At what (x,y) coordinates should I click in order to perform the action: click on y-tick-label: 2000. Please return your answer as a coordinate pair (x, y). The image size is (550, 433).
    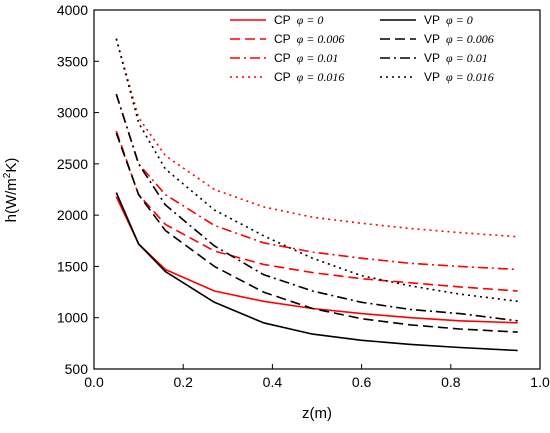
    Looking at the image, I should click on (72, 215).